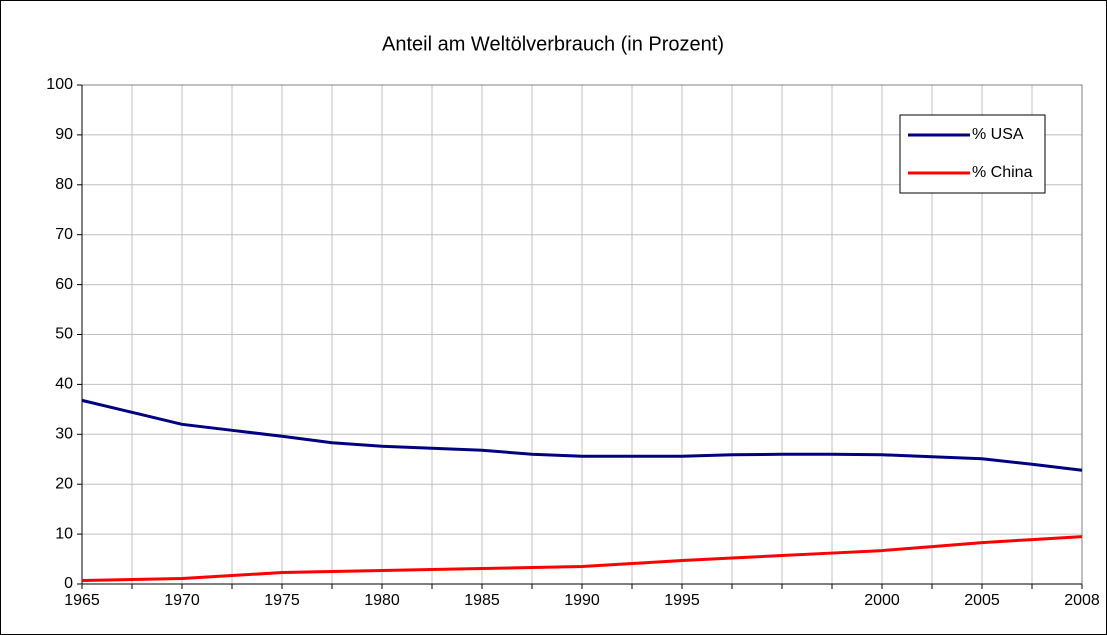 This screenshot has width=1107, height=635. I want to click on y-tick-label: 60, so click(64, 284).